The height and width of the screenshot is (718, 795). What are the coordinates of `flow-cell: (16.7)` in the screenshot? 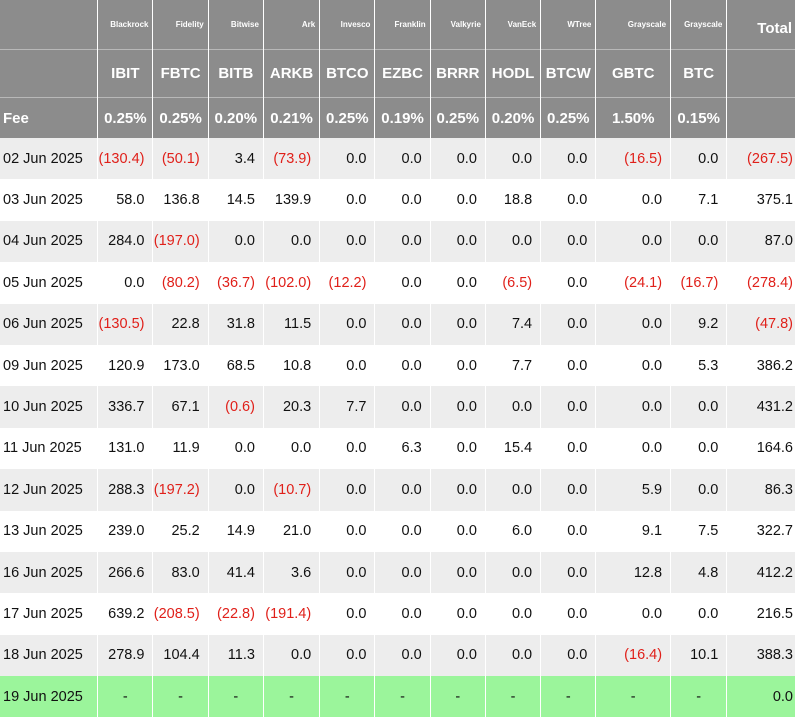 It's located at (699, 283).